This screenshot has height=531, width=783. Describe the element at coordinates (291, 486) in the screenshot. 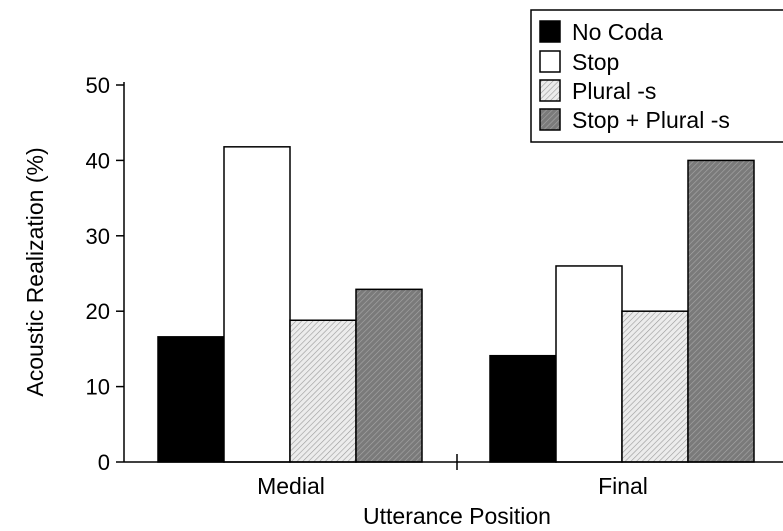

I see `x-category-label: Medial` at that location.